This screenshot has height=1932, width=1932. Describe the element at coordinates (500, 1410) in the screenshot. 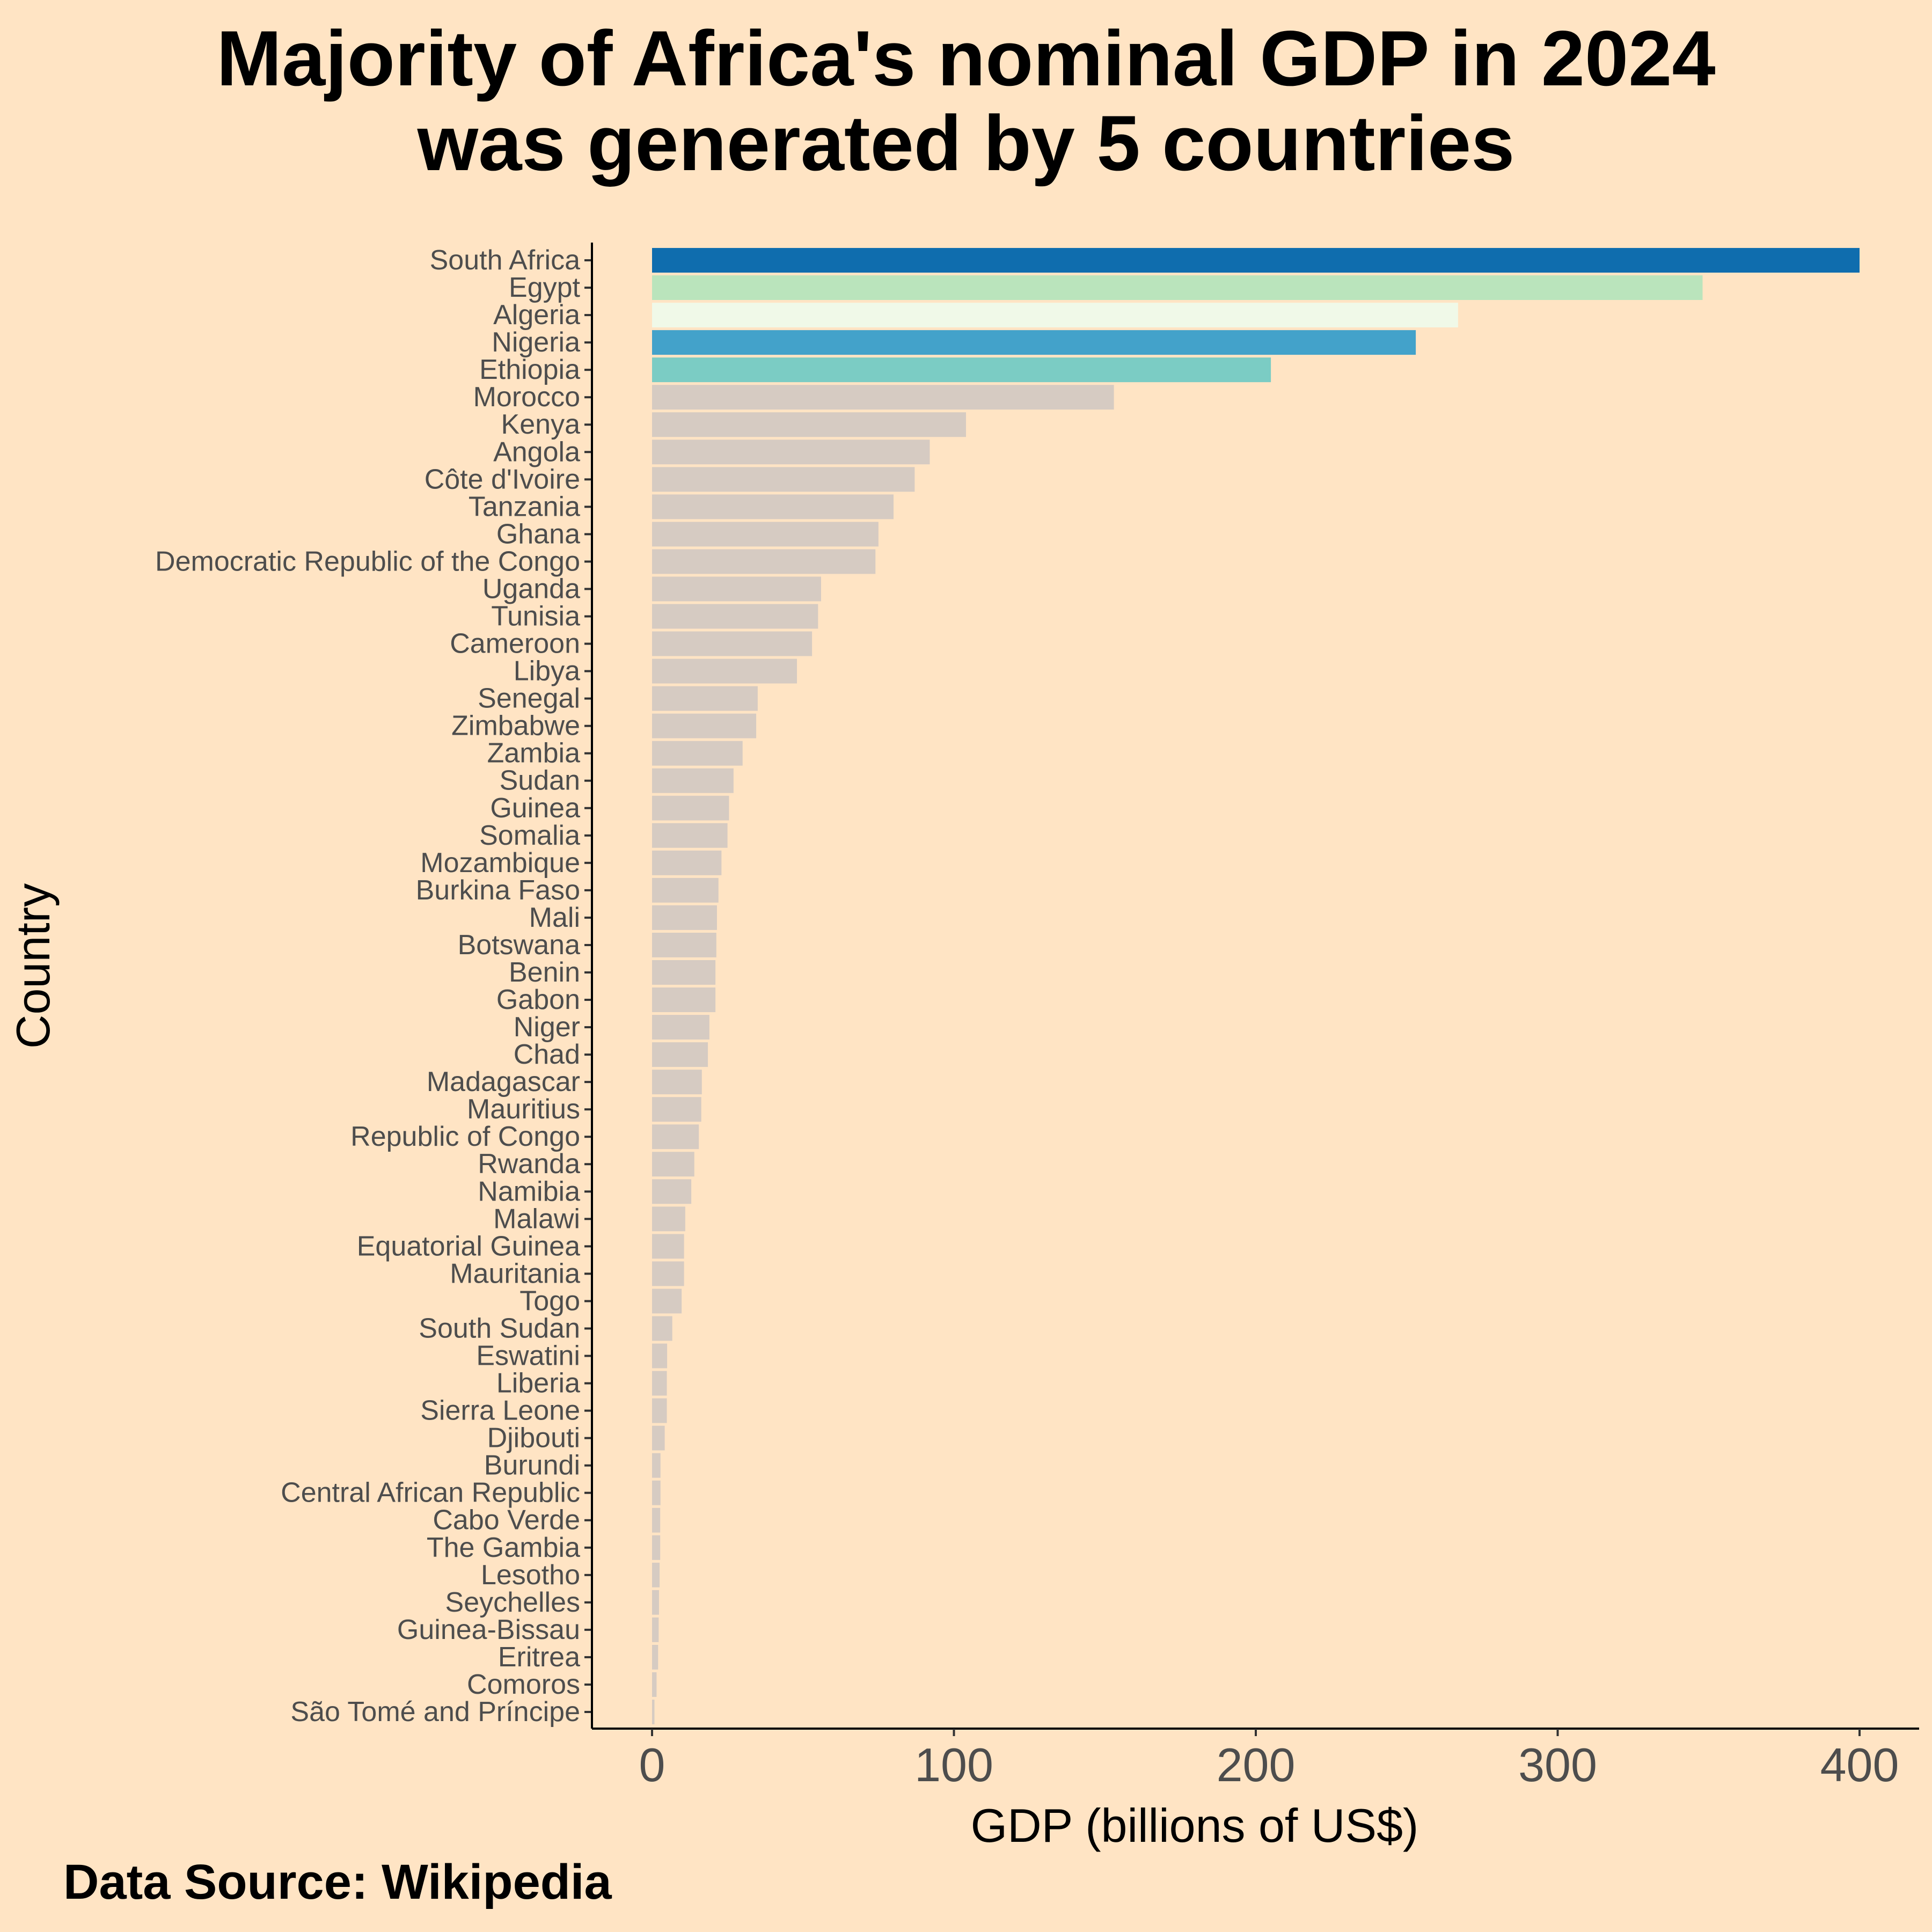

I see `y-tick-label-sierra-leone: Sierra Leone` at that location.